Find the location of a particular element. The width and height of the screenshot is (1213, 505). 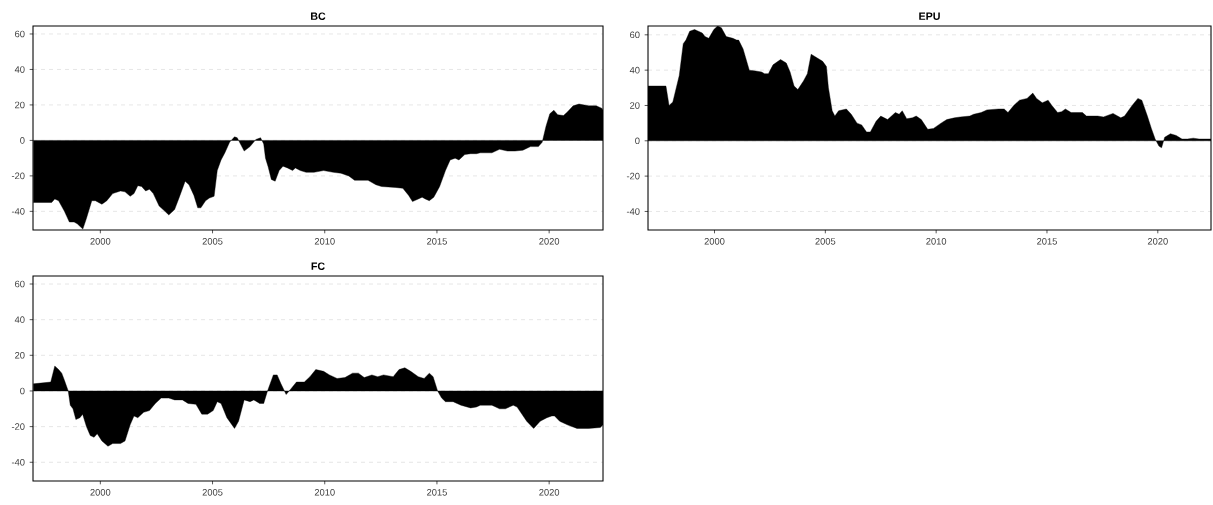

chart-title: EPU is located at coordinates (929, 16).